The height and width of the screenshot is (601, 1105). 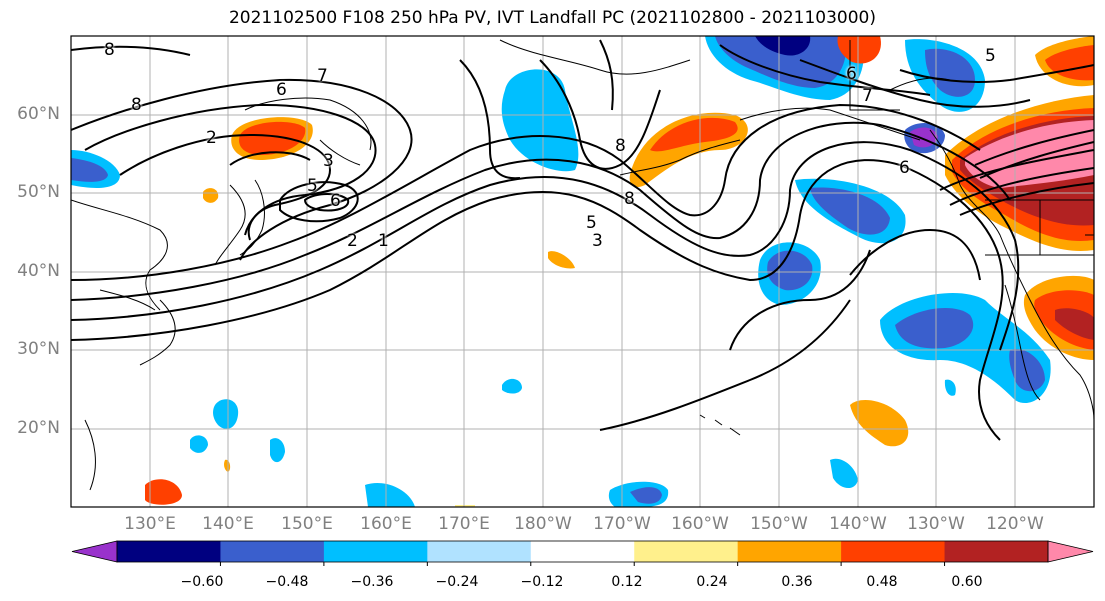 I want to click on lon-label: 120°W, so click(x=1015, y=524).